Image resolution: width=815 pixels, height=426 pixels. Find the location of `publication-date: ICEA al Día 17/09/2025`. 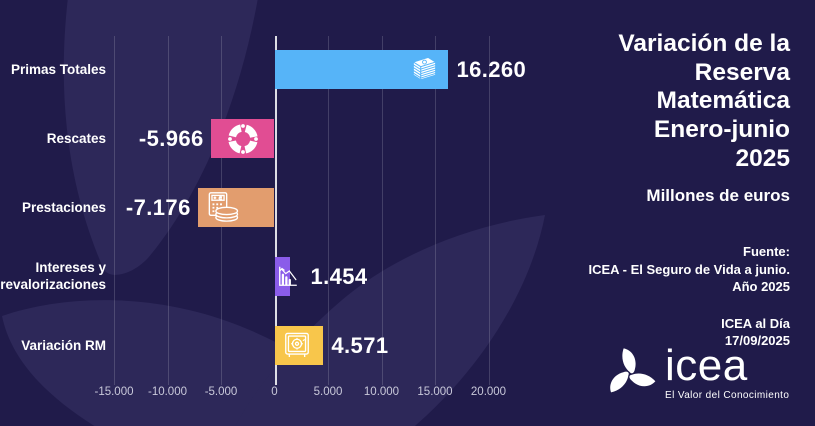

publication-date: ICEA al Día 17/09/2025 is located at coordinates (755, 332).